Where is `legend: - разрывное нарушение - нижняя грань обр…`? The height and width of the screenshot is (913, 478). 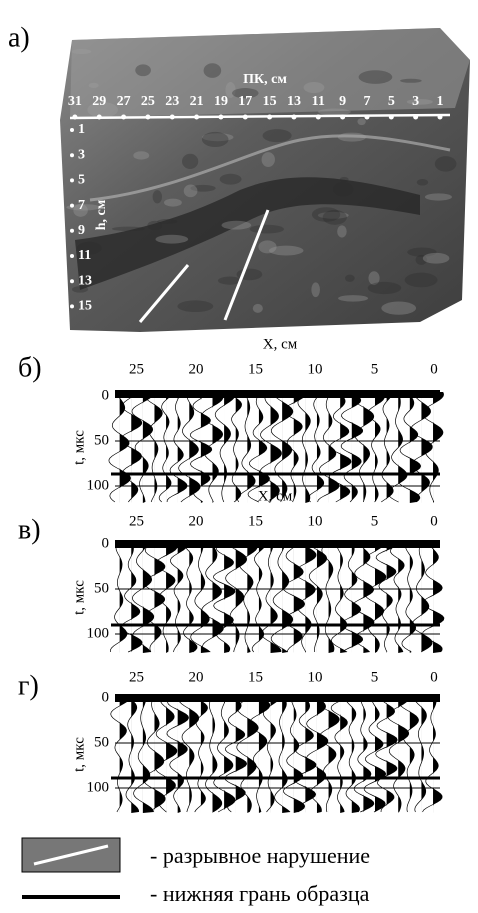
legend: - разрывное нарушение - нижняя грань обр… is located at coordinates (195, 871).